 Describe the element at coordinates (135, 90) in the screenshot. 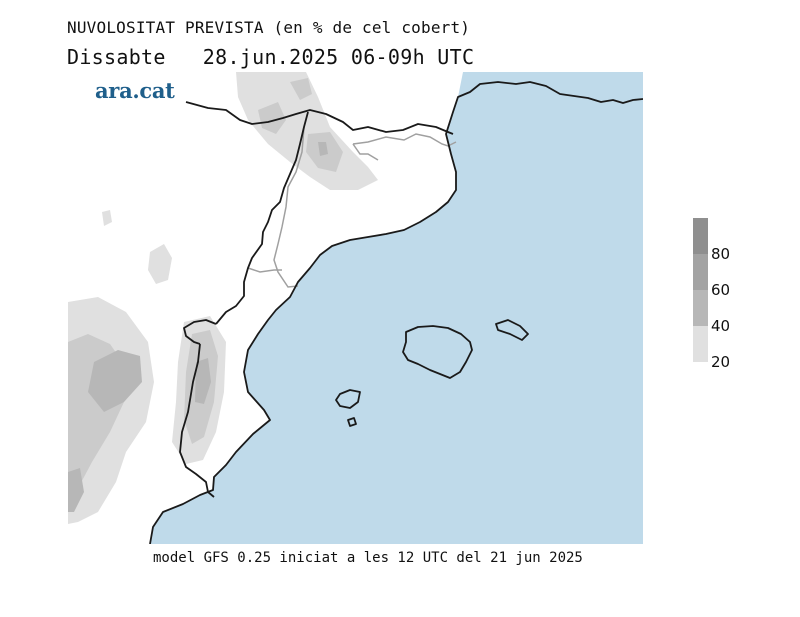

I see `ara-cat-logo: ara.cat` at that location.